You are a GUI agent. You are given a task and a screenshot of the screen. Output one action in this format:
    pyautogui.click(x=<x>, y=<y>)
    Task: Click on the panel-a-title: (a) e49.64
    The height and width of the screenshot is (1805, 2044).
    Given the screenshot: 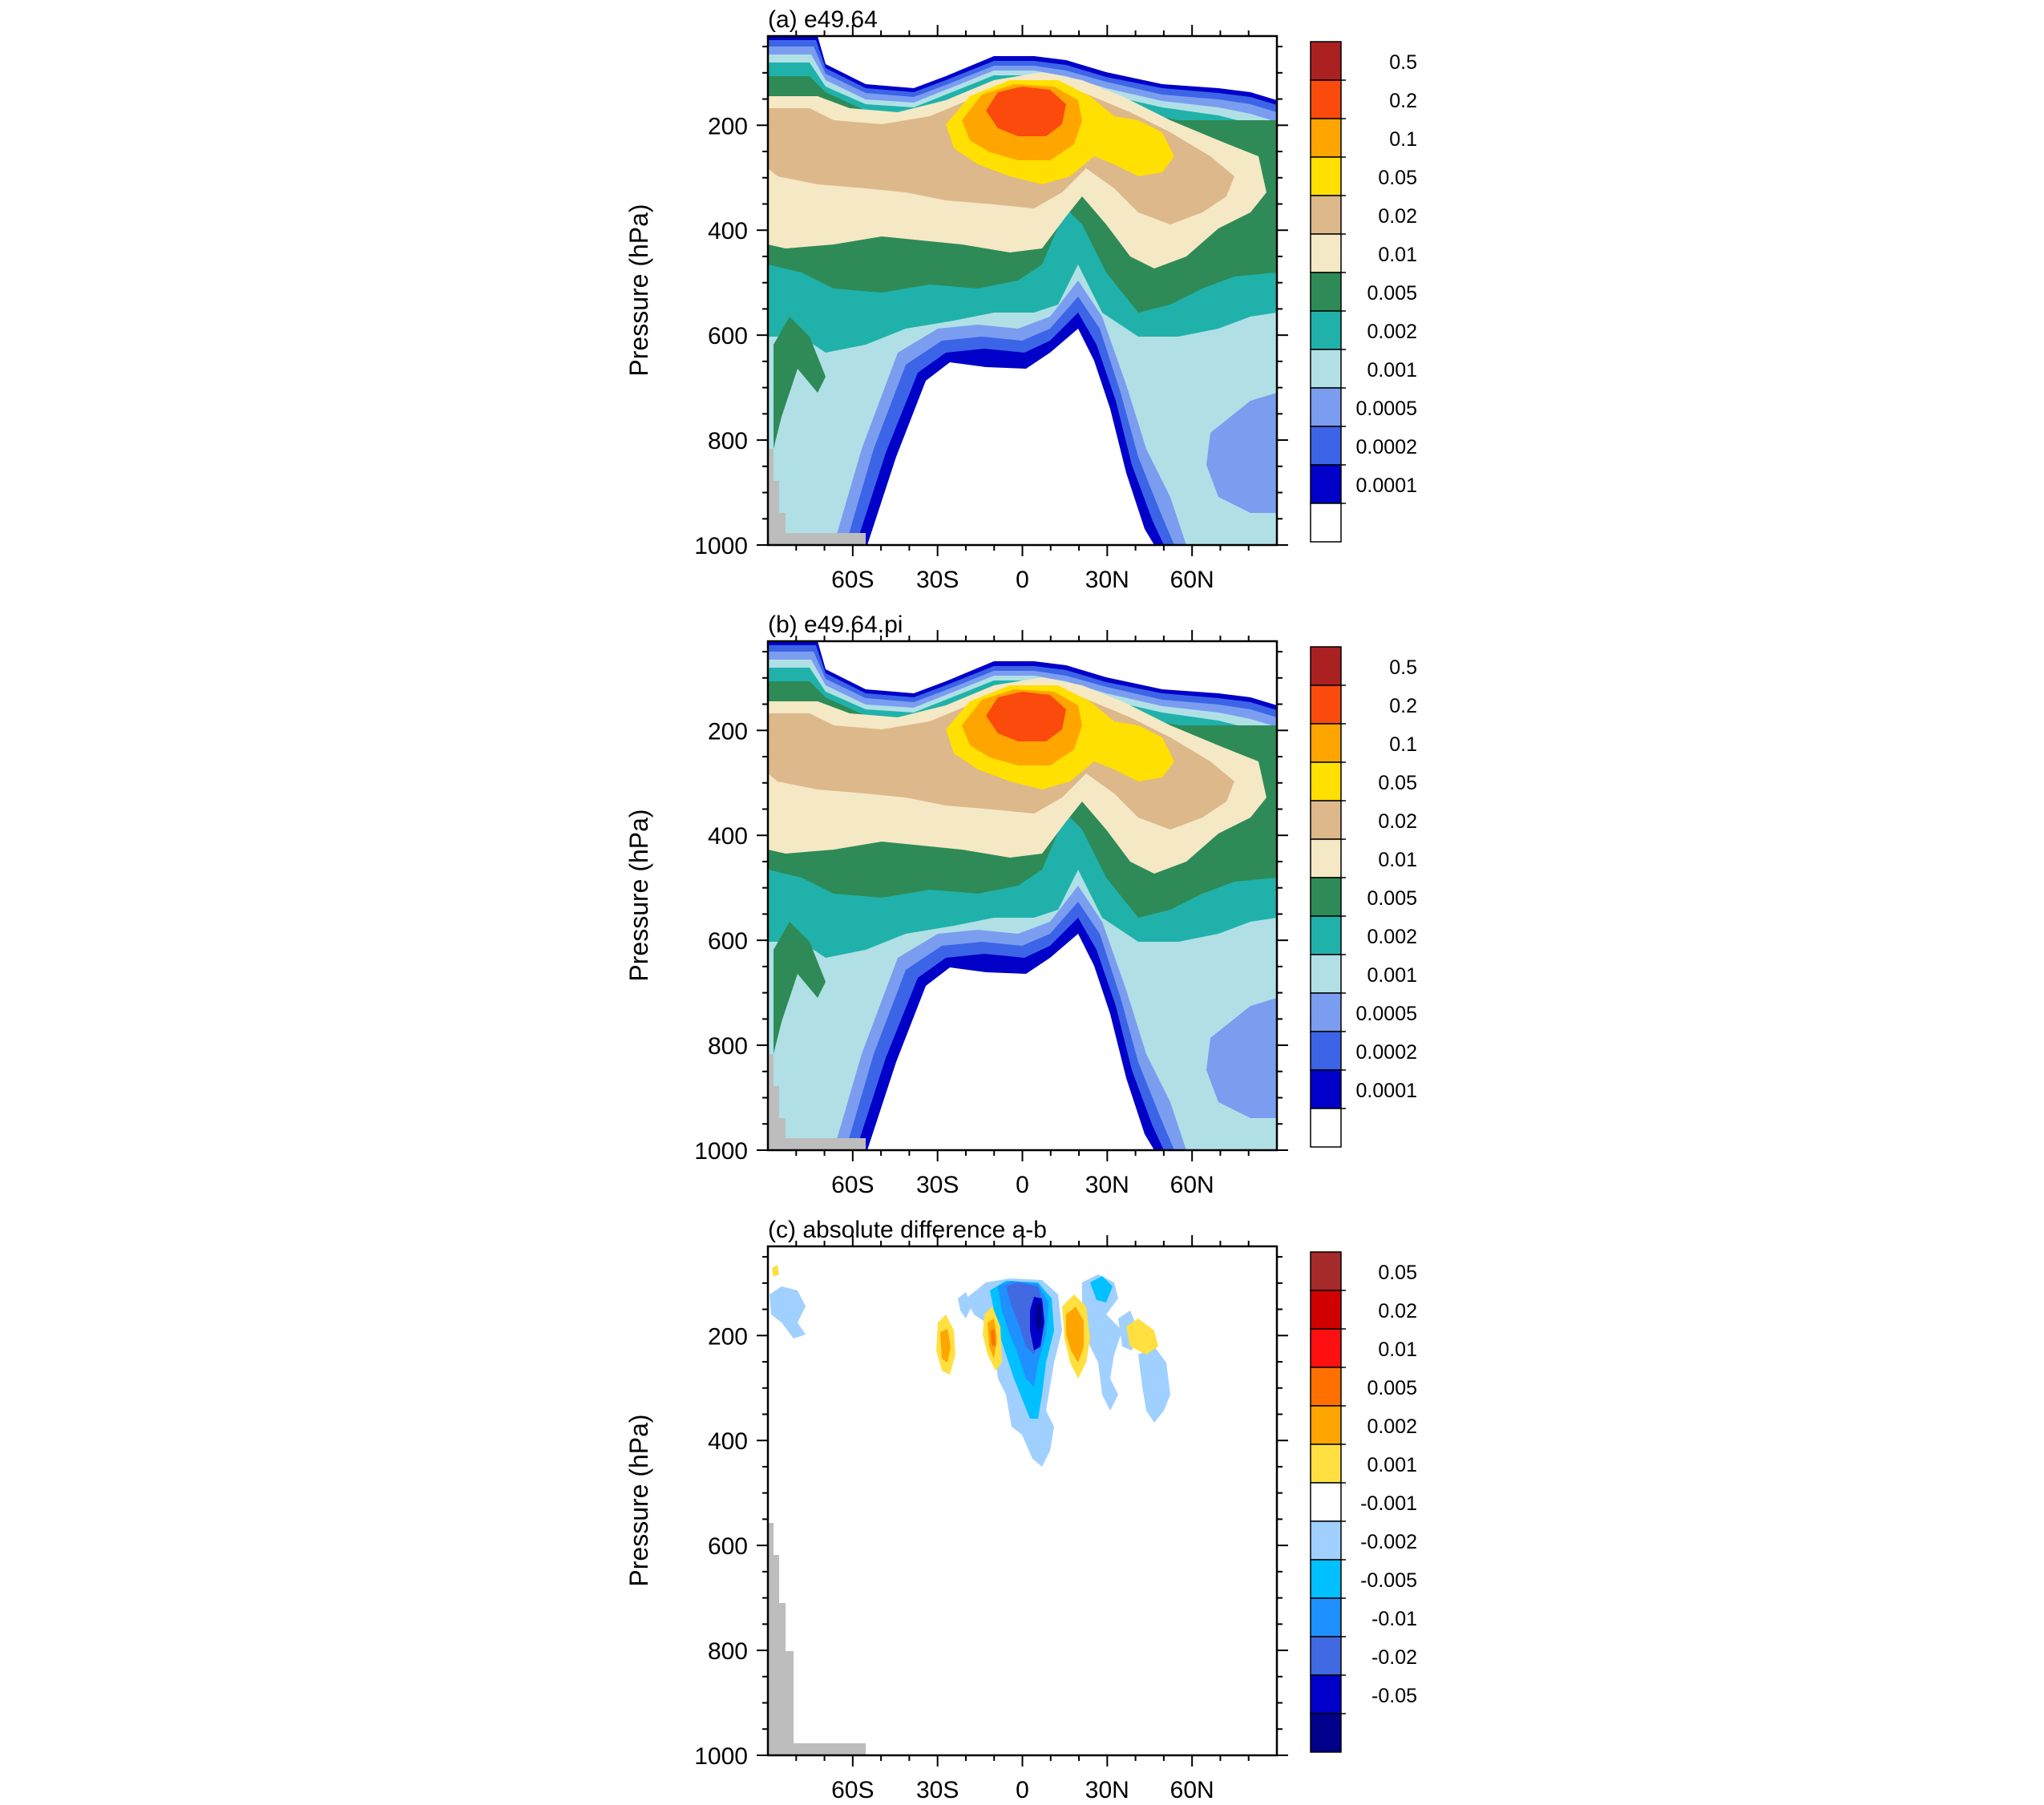 What is the action you would take?
    pyautogui.click(x=823, y=19)
    